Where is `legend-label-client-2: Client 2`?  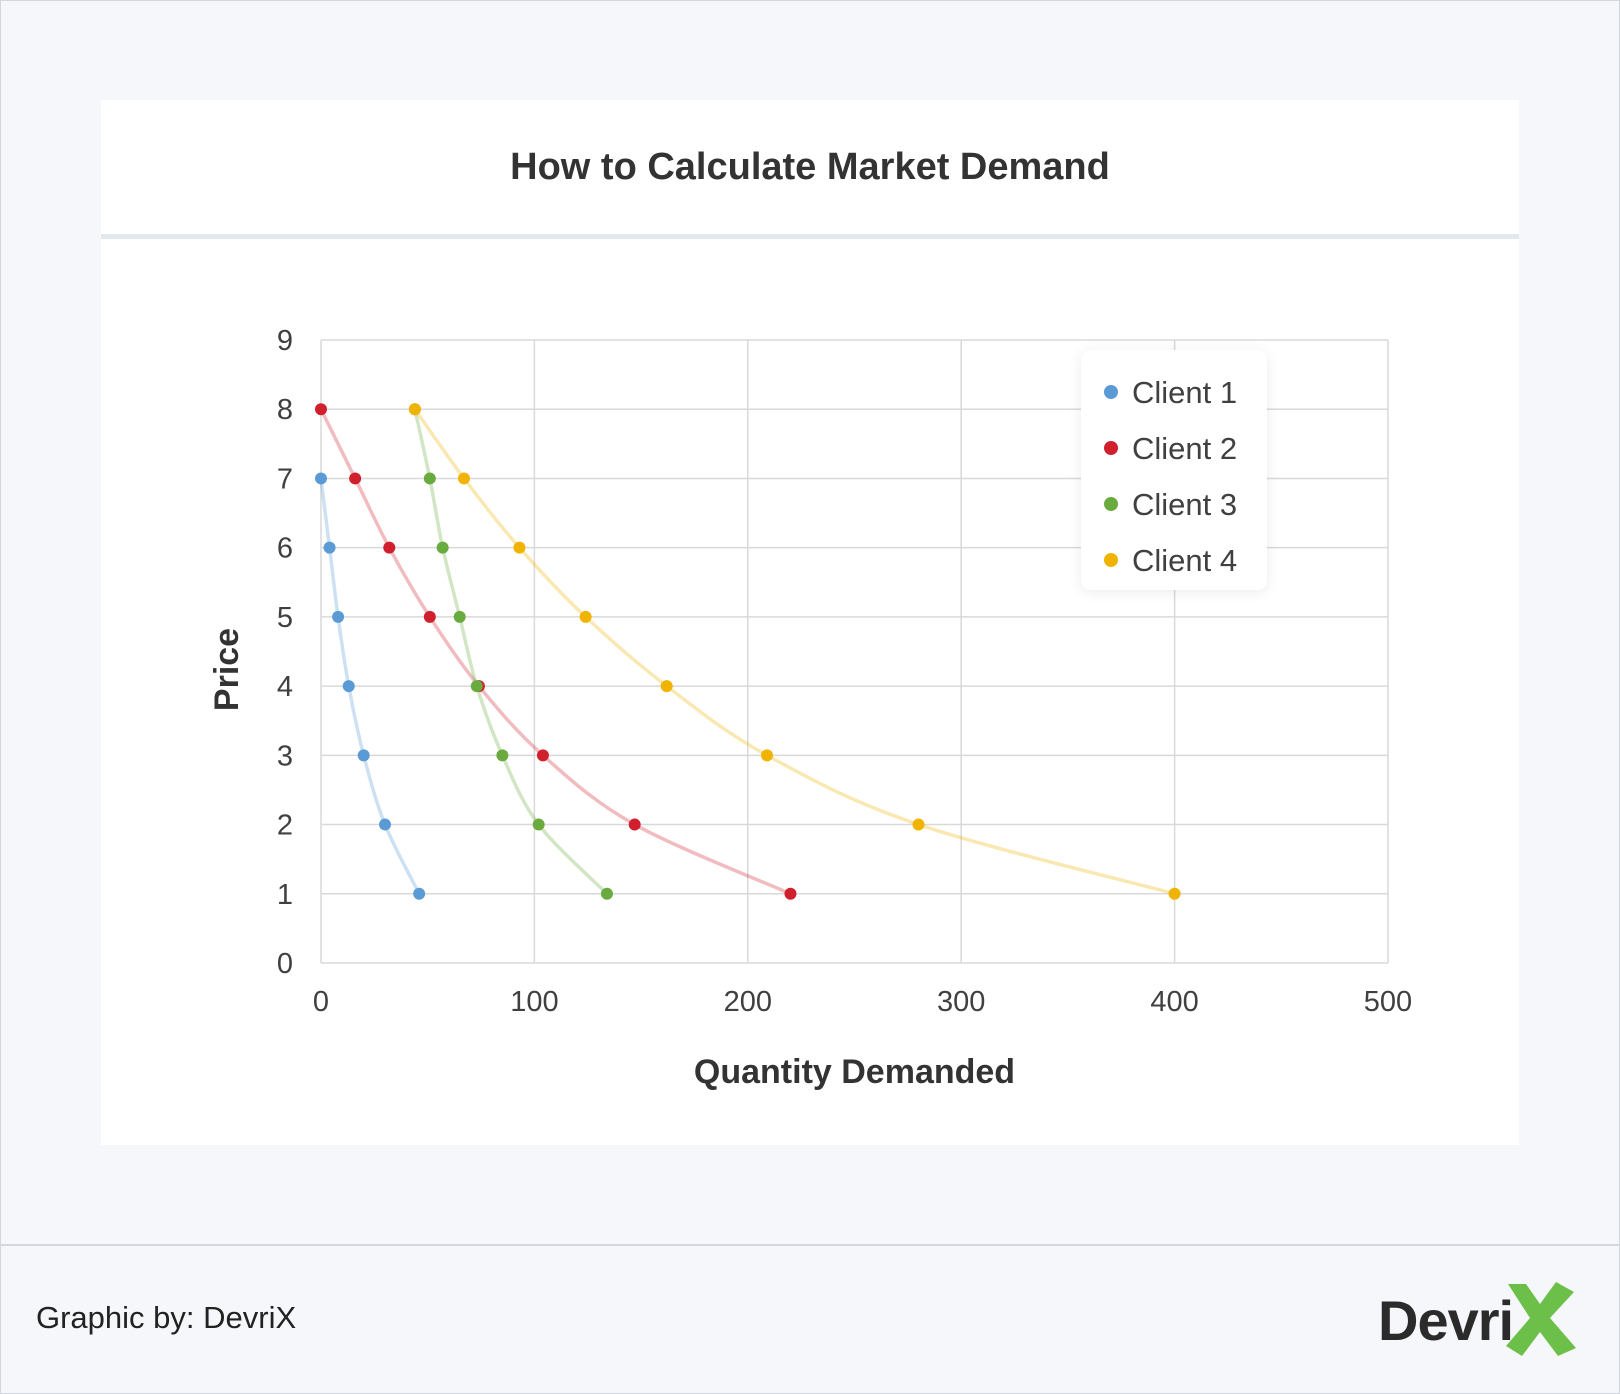
legend-label-client-2: Client 2 is located at coordinates (1184, 448).